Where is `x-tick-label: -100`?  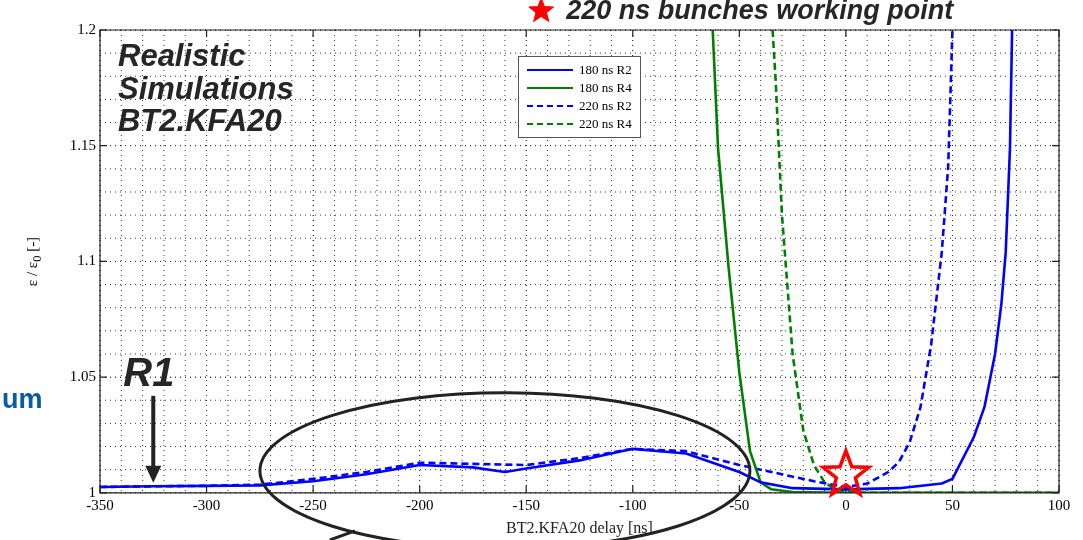
x-tick-label: -100 is located at coordinates (633, 504).